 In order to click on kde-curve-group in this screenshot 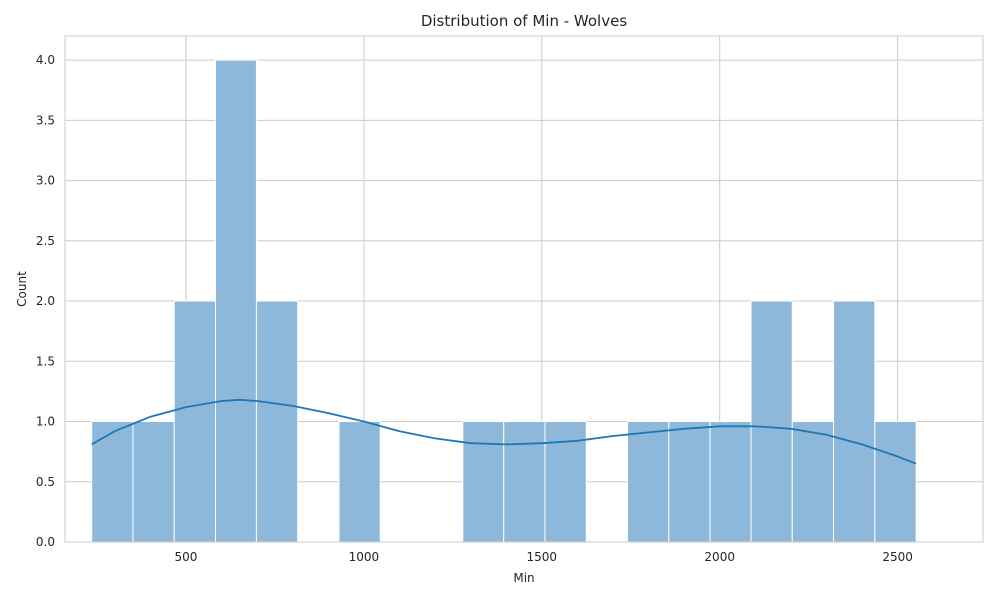, I will do `click(504, 431)`.